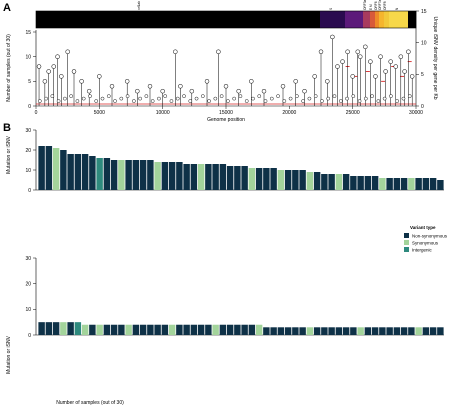 The height and width of the screenshot is (410, 474). I want to click on gene-block-e-m, so click(372, 19).